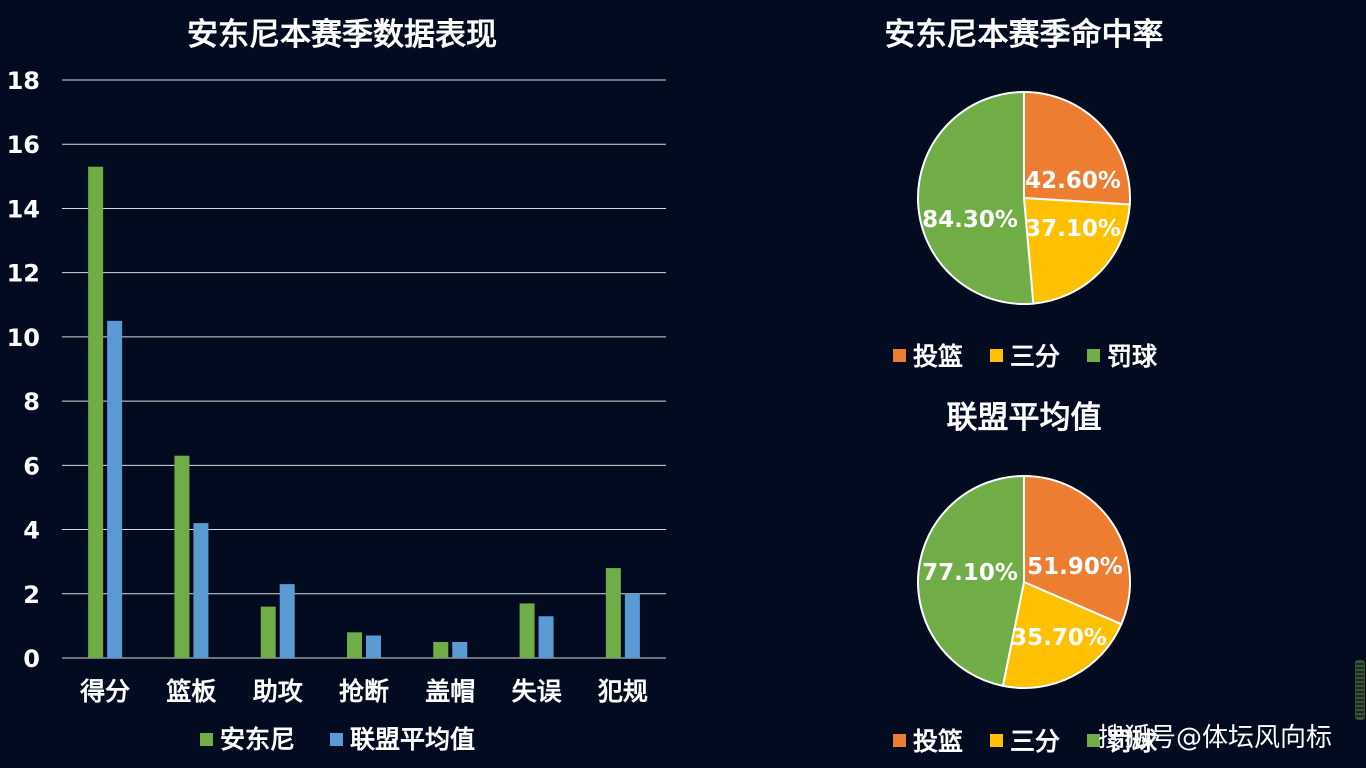 This screenshot has height=768, width=1366. What do you see at coordinates (190, 691) in the screenshot?
I see `x-tick-label: 篮板` at bounding box center [190, 691].